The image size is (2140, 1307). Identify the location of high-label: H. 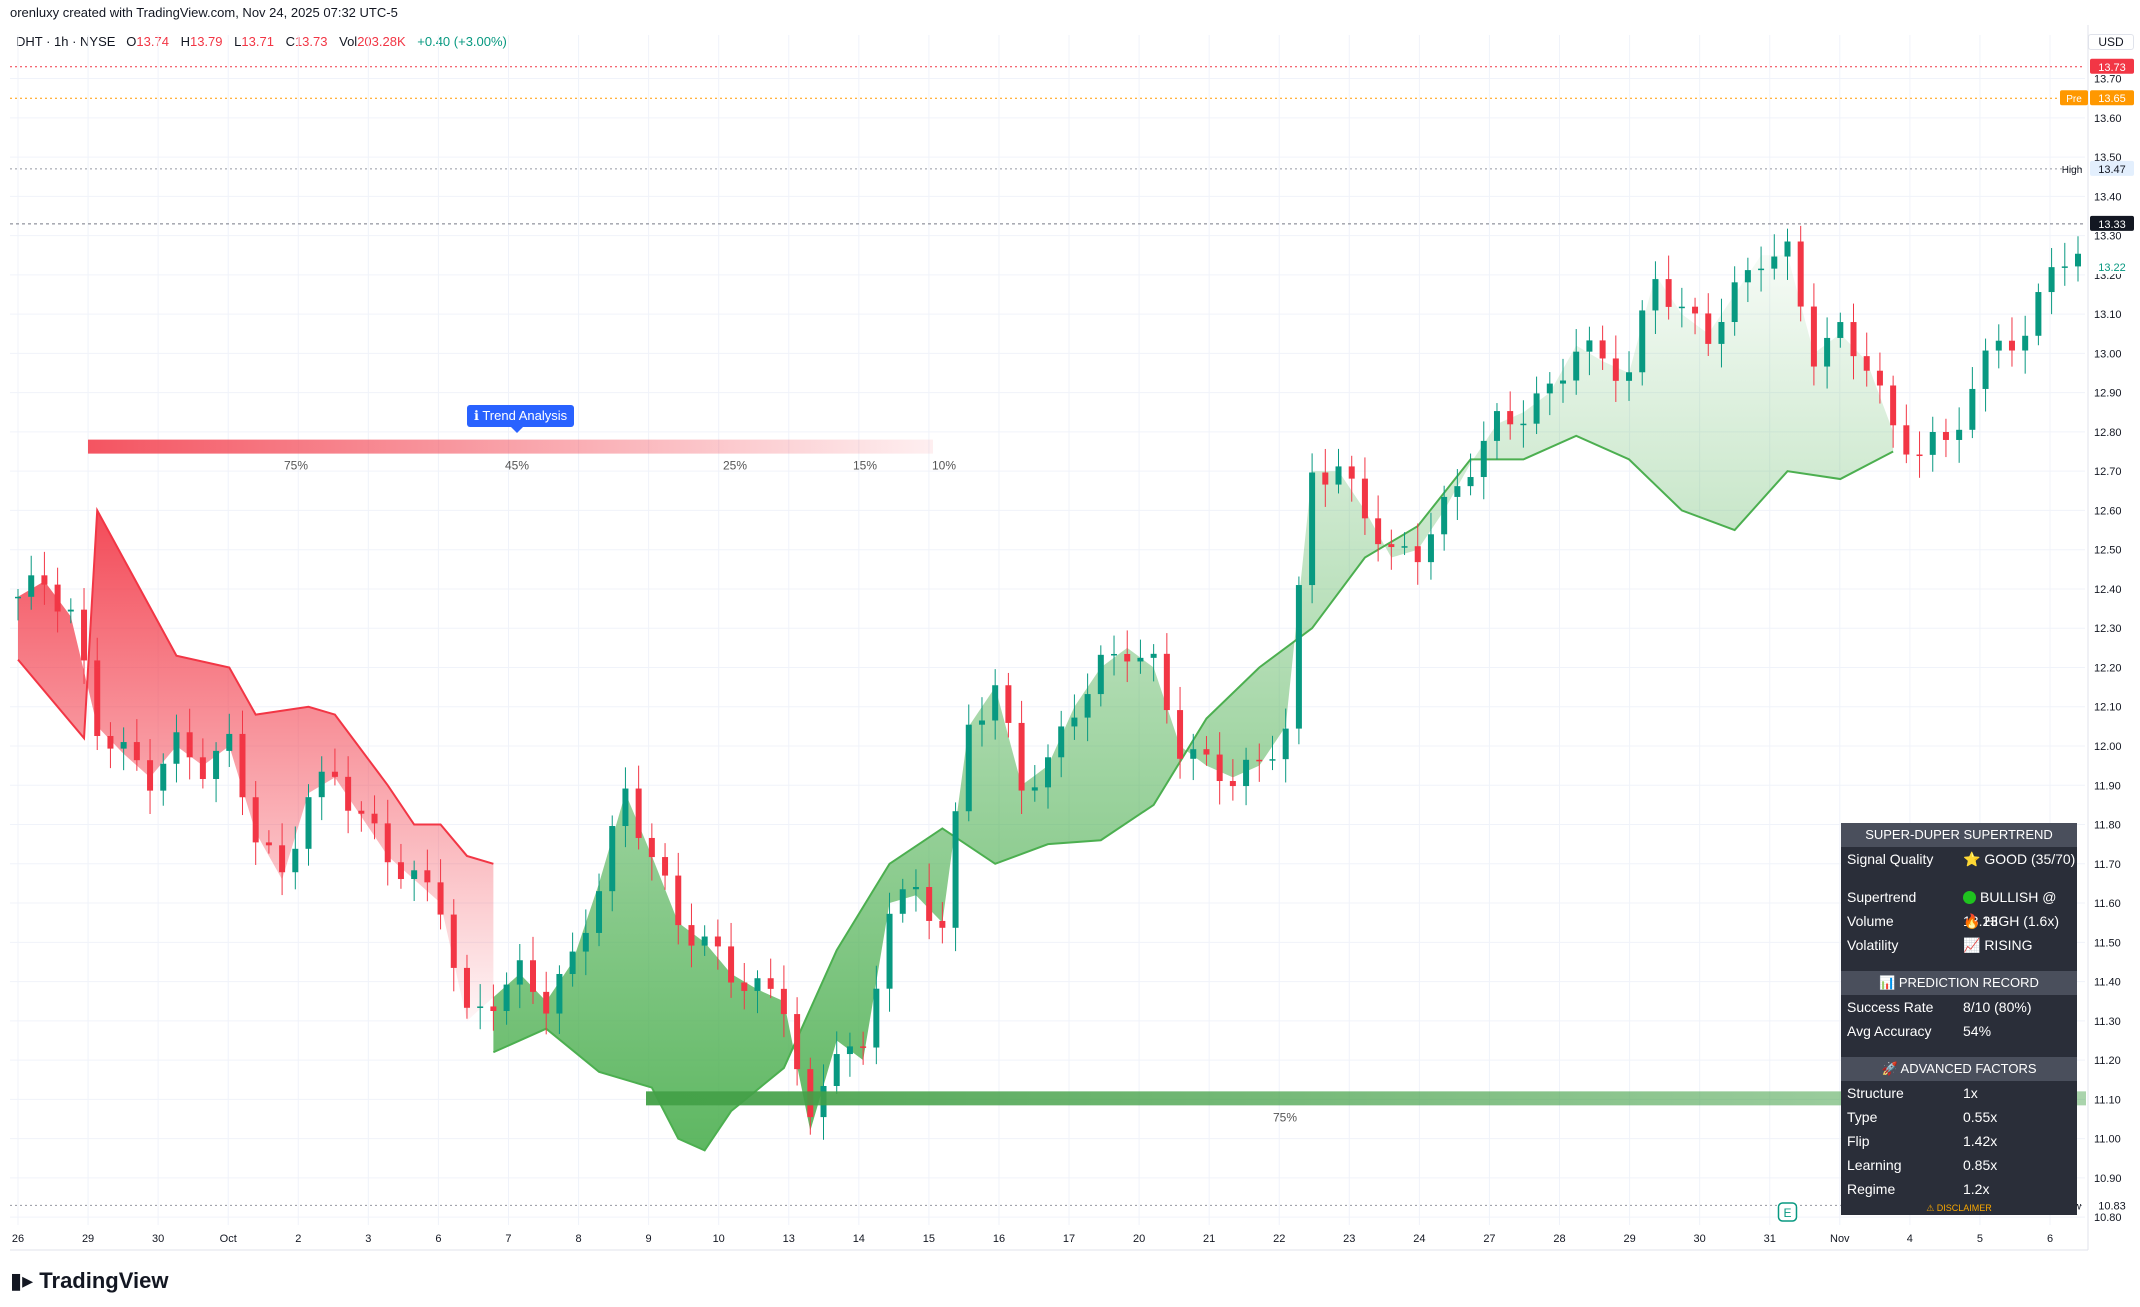
(185, 41).